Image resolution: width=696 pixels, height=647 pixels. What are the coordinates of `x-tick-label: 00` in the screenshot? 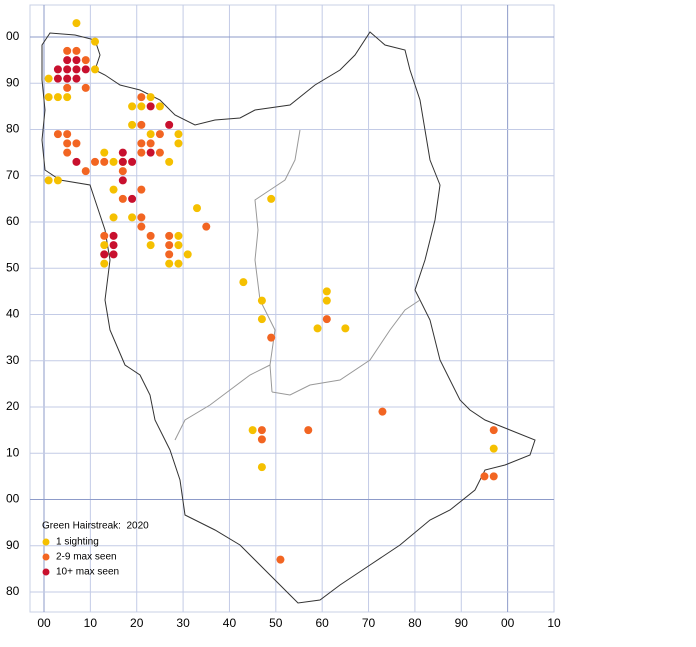 It's located at (508, 623).